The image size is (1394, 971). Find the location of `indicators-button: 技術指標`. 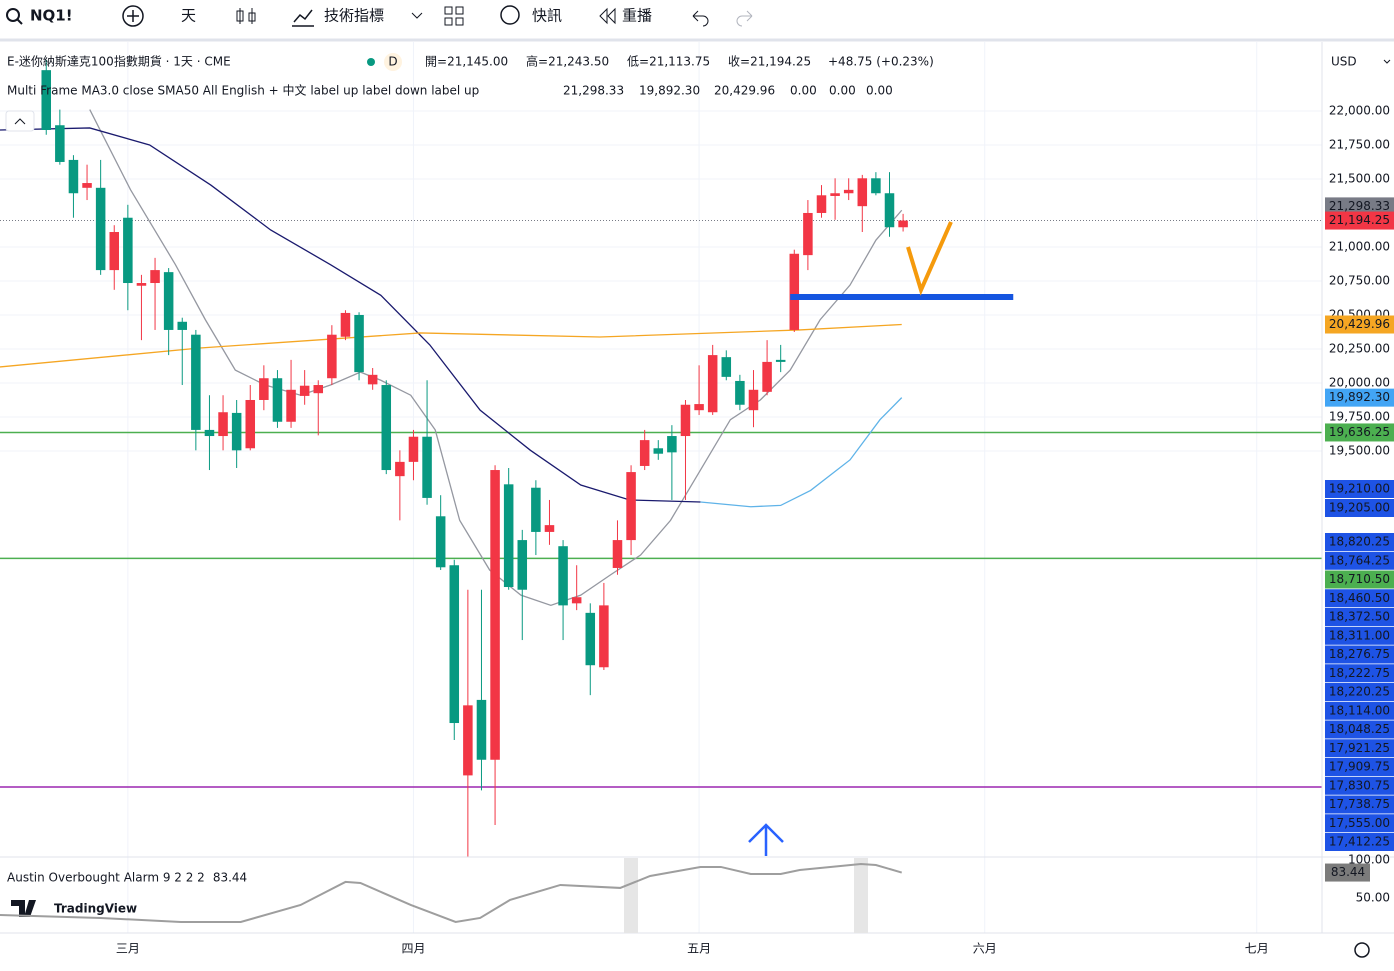

indicators-button: 技術指標 is located at coordinates (354, 16).